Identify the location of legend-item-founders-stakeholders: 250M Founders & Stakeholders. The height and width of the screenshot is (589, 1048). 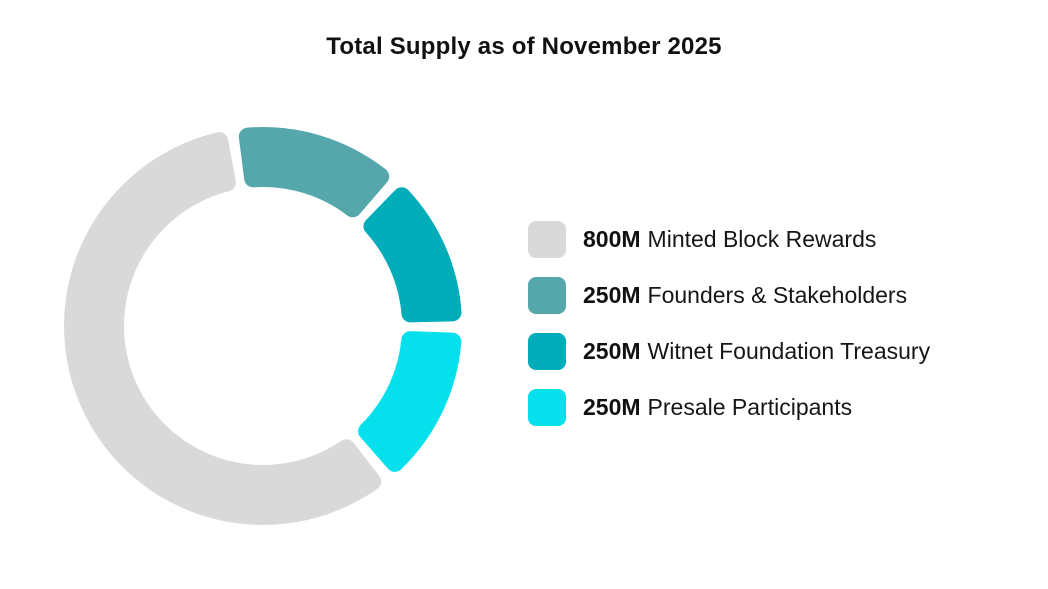
(729, 295).